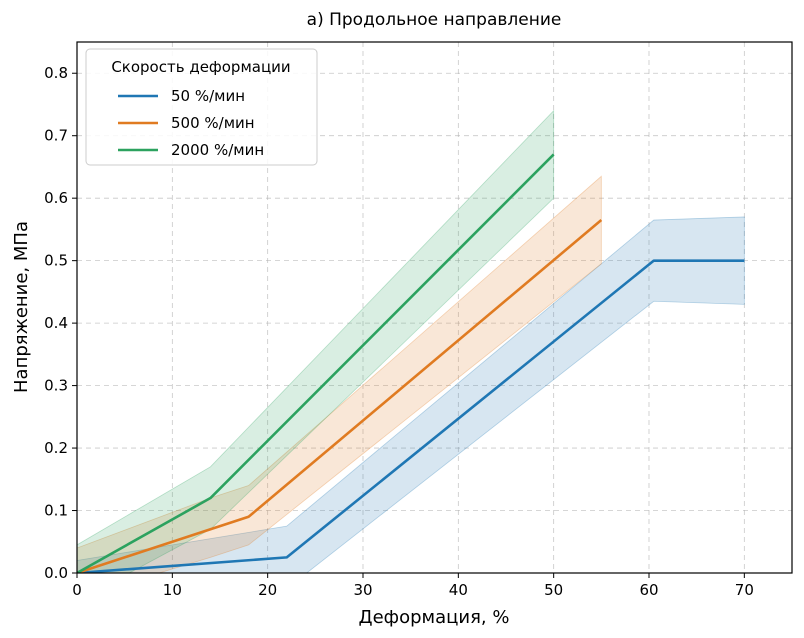  I want to click on y-tick-label: 0.8, so click(56, 73).